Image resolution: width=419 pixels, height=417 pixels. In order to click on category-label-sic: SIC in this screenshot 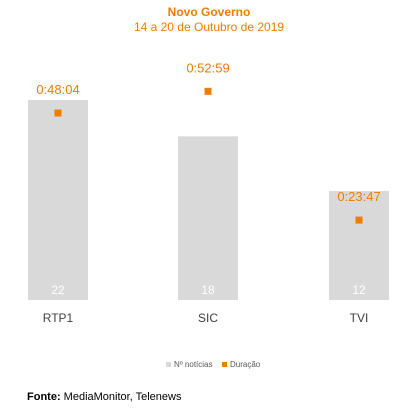, I will do `click(208, 318)`.